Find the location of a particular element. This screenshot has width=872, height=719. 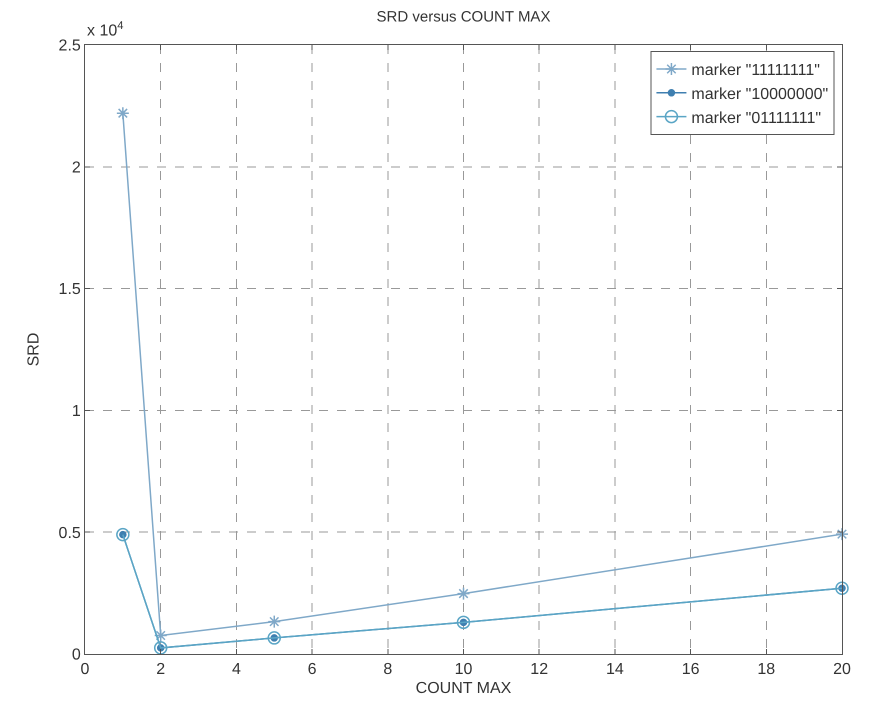

x-axis-title: COUNT MAX is located at coordinates (464, 688).